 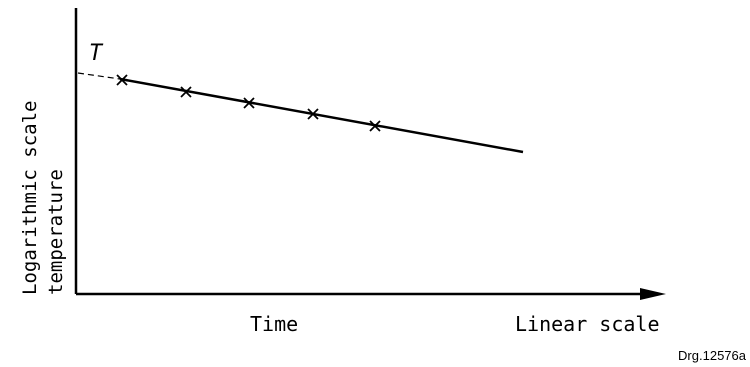 What do you see at coordinates (653, 294) in the screenshot?
I see `x-axis-arrowhead` at bounding box center [653, 294].